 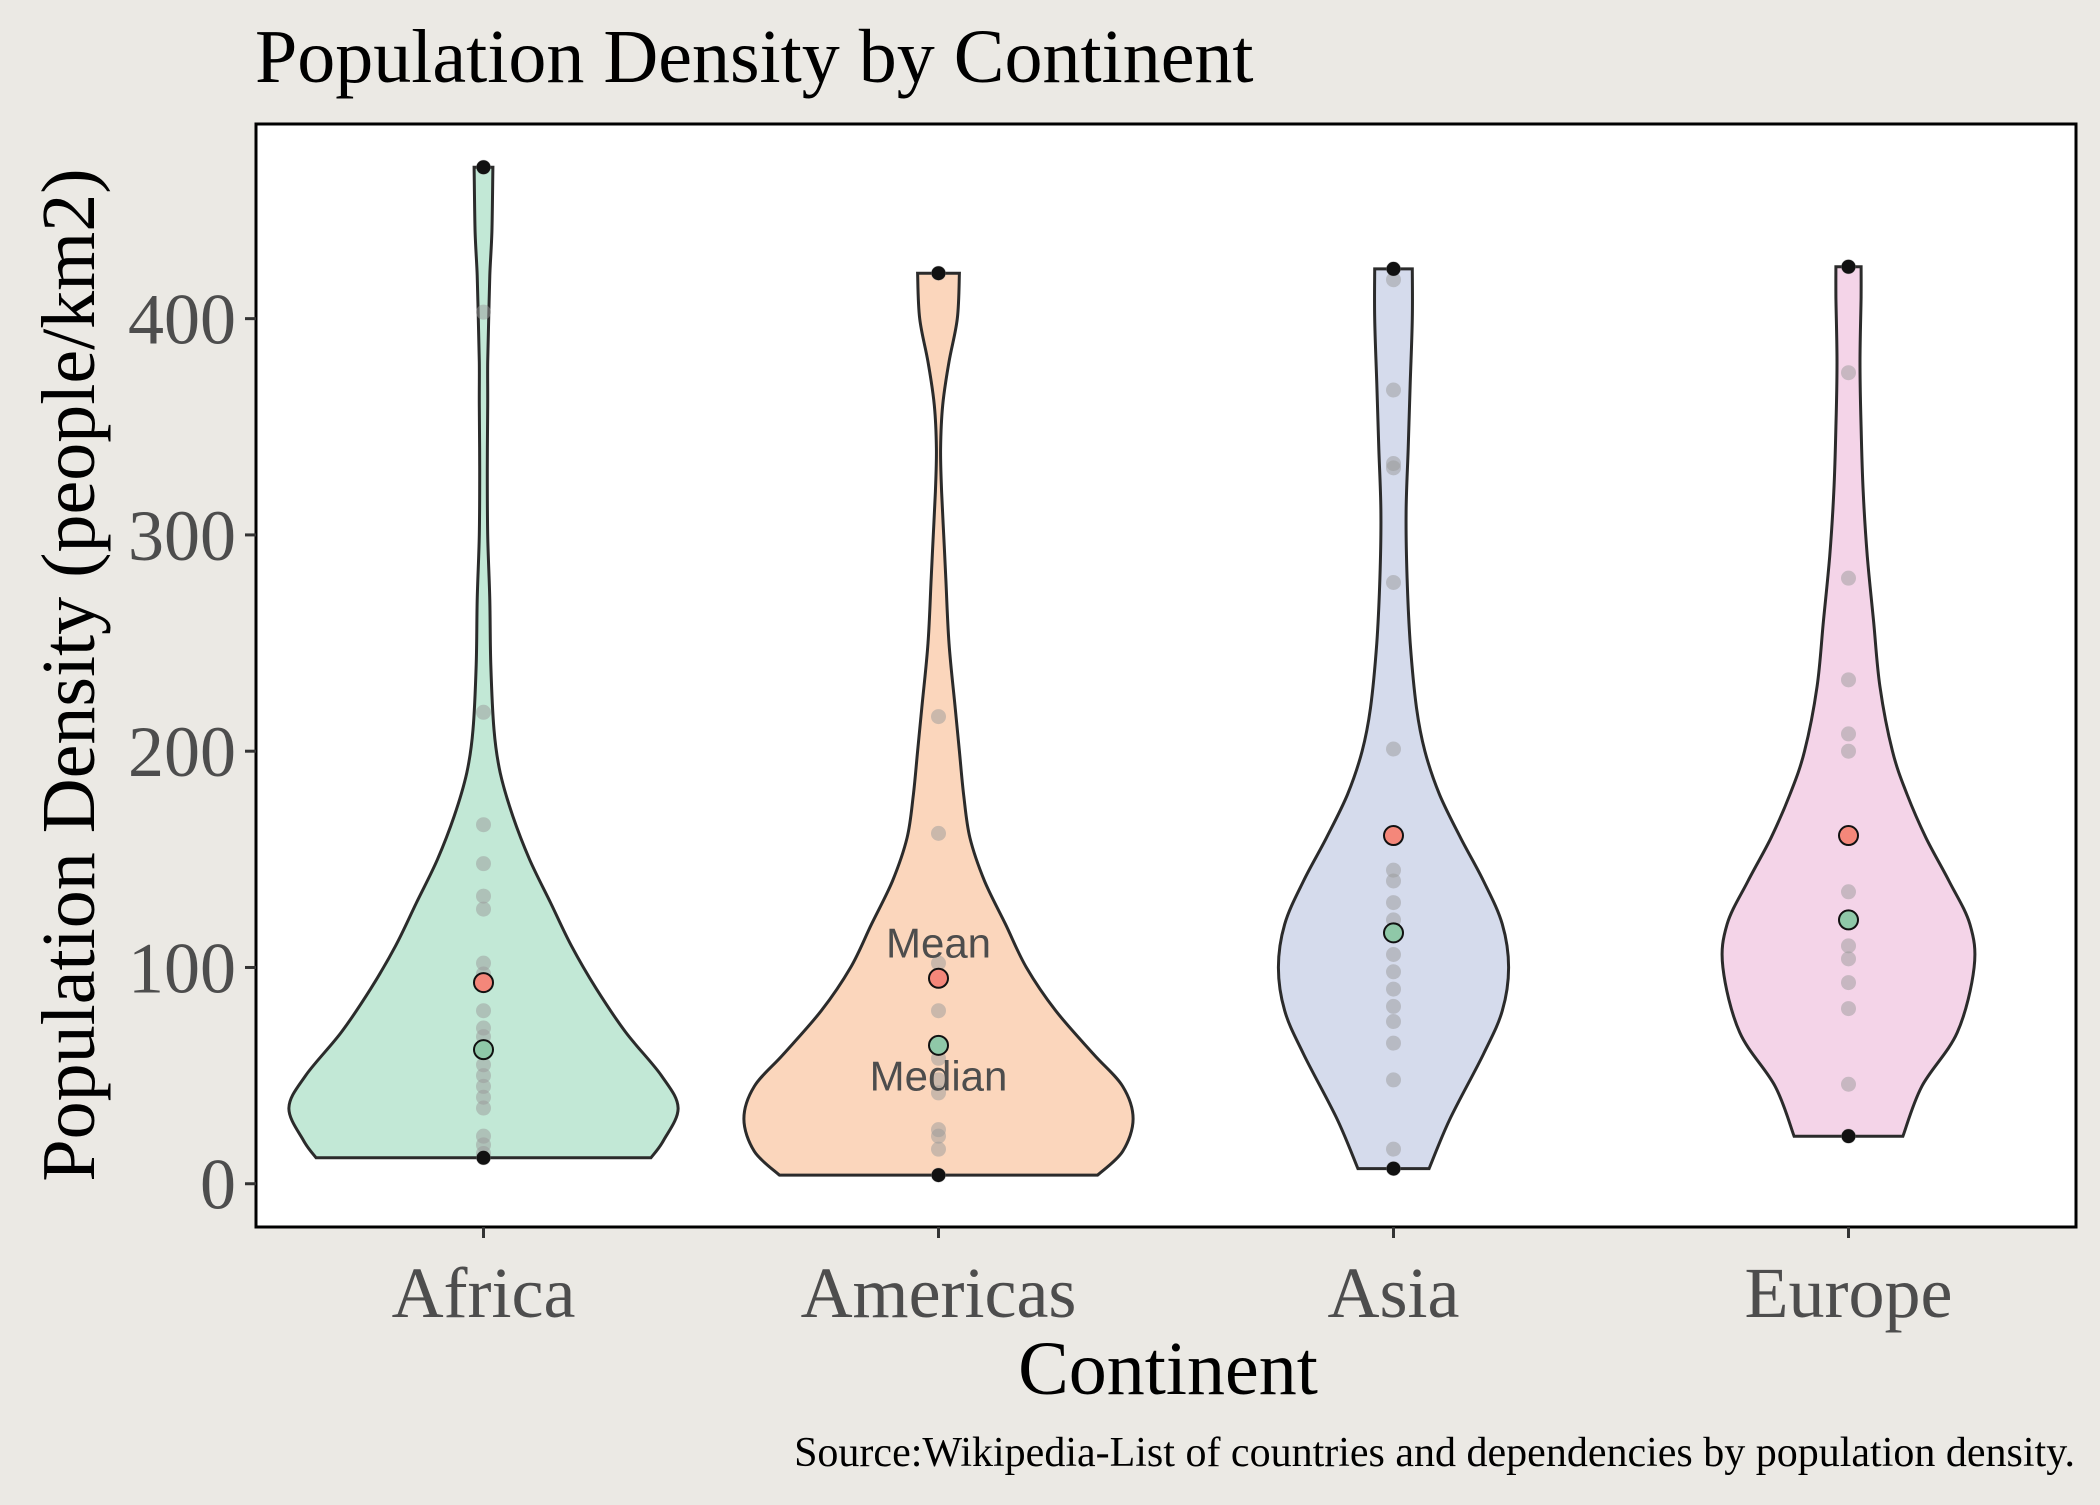 What do you see at coordinates (938, 978) in the screenshot?
I see `mean-marker-americas` at bounding box center [938, 978].